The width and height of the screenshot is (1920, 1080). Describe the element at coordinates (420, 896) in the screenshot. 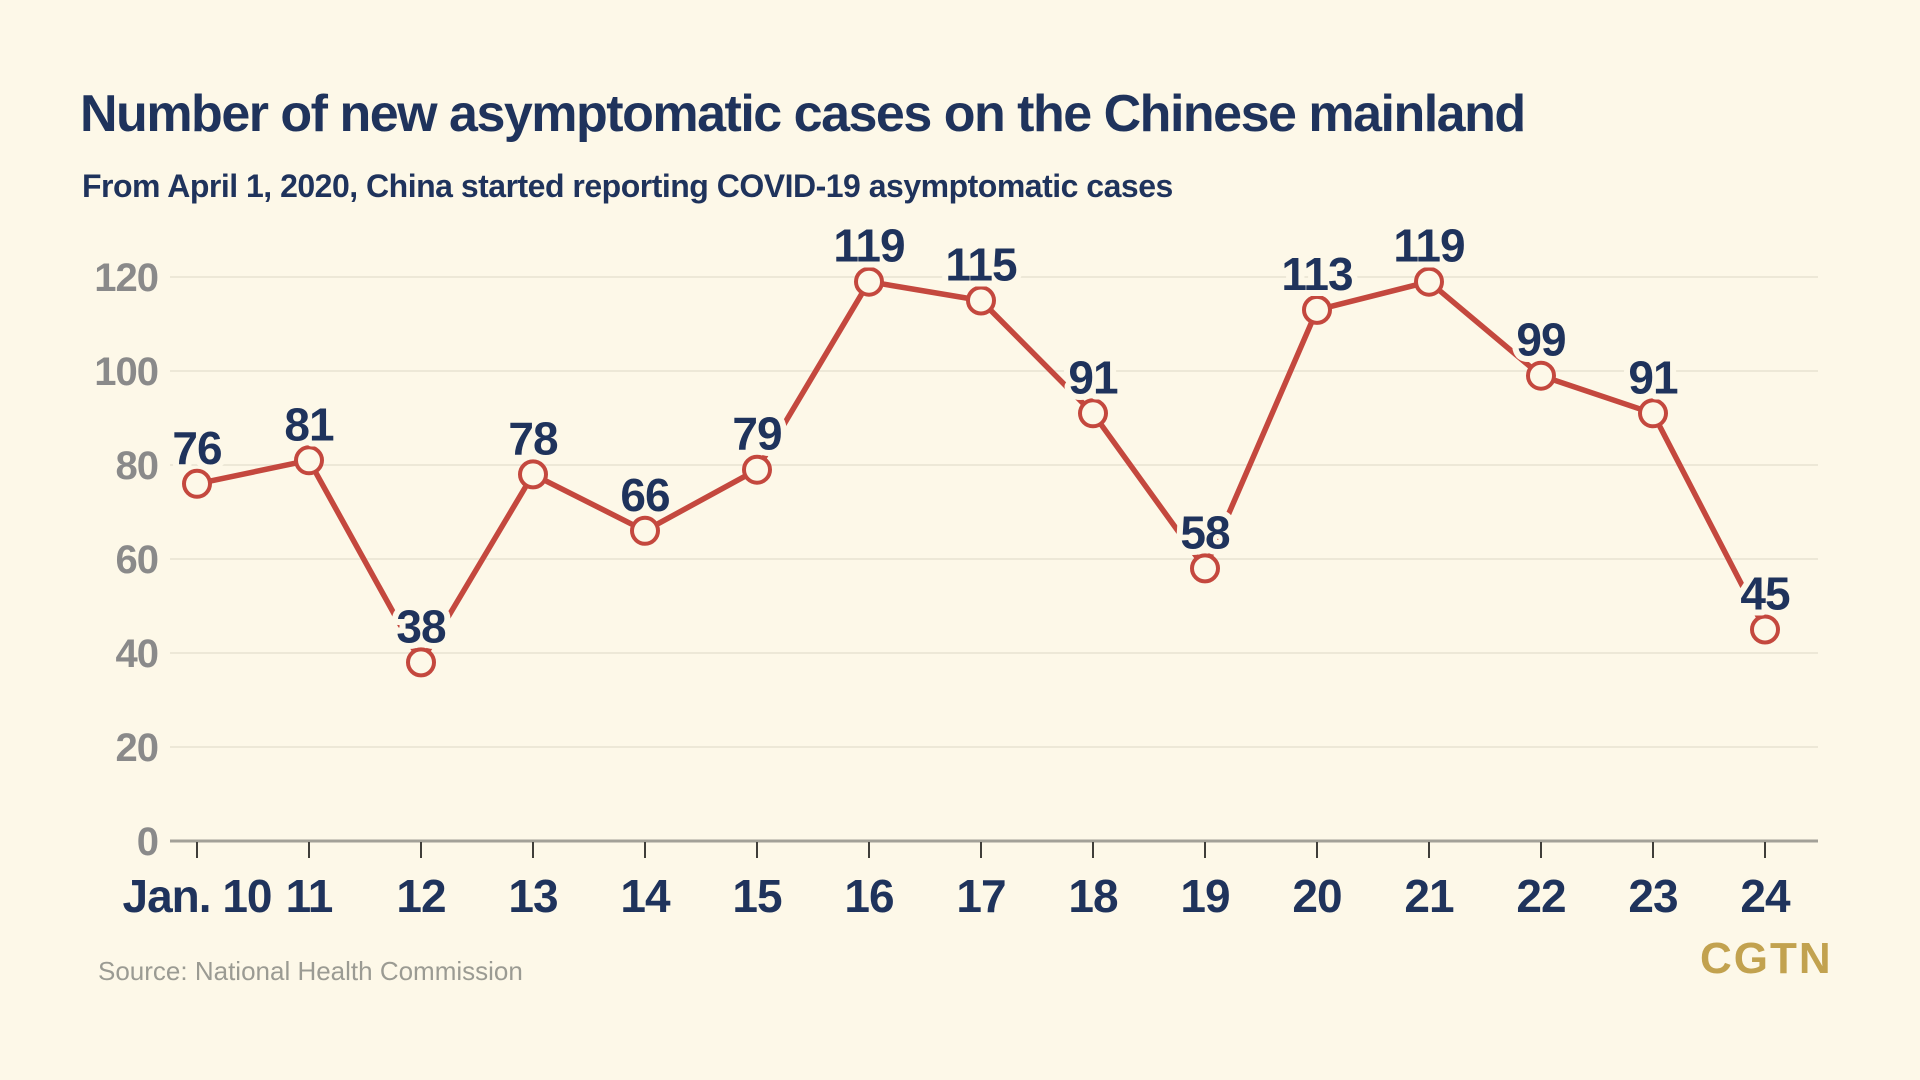

I see `x-axis-tick-label: 12` at that location.